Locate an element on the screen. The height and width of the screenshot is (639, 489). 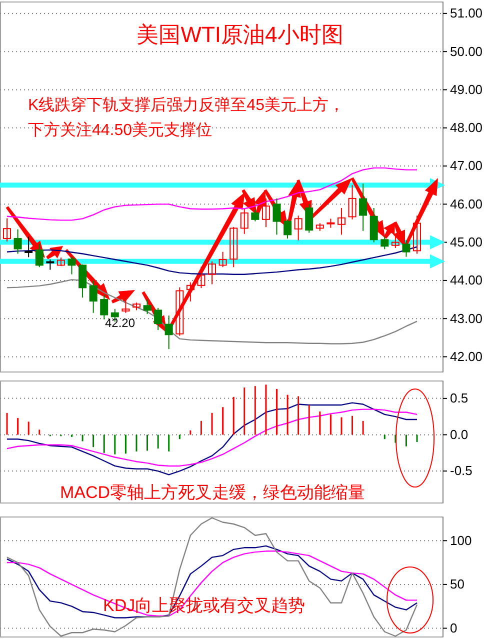
y-tick-label: 49.00 is located at coordinates (466, 89).